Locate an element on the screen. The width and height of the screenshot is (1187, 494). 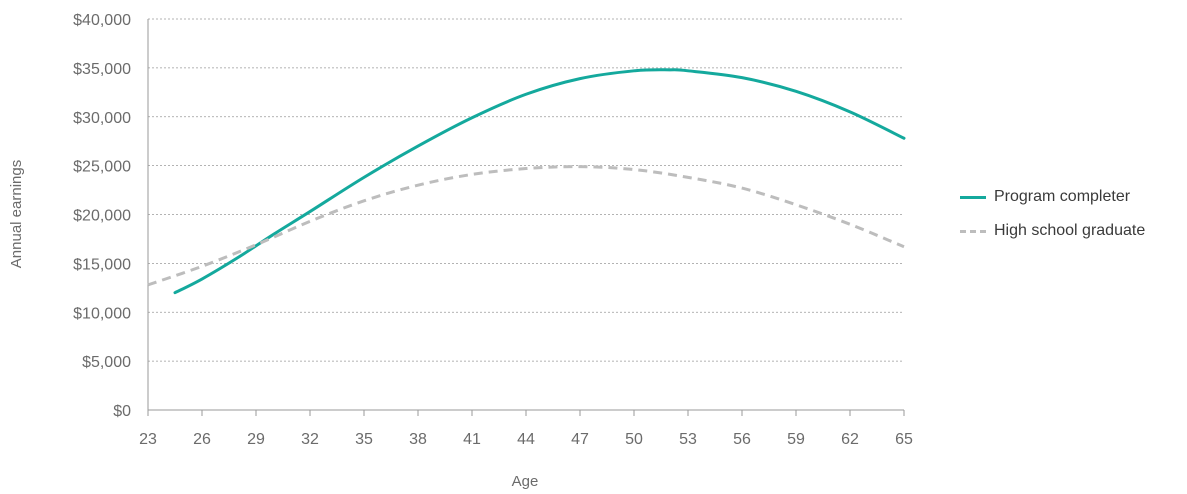
x-tick-label-8: 47 is located at coordinates (580, 439).